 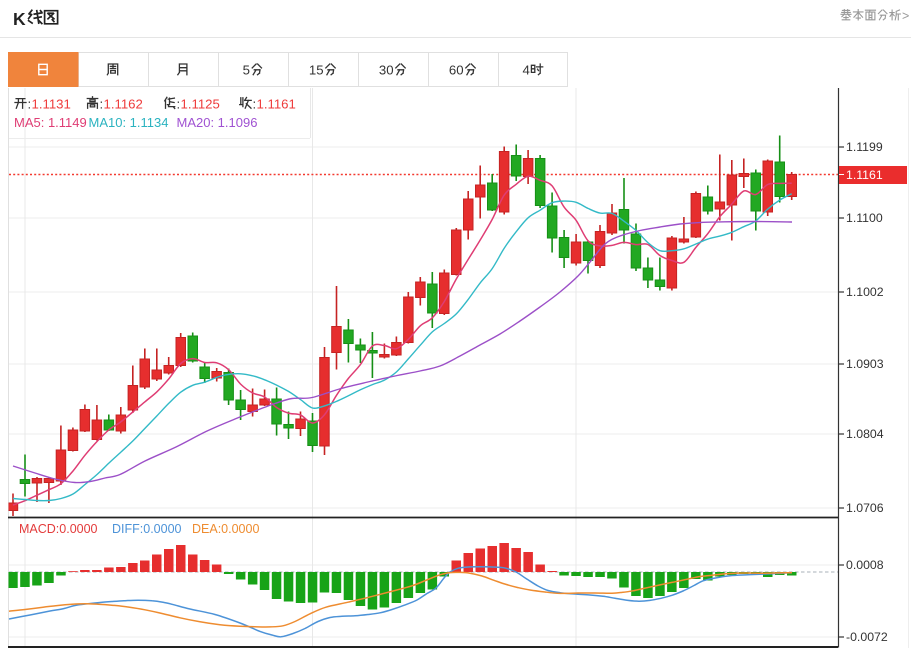 I want to click on svg-text: 0.0008, so click(x=865, y=565).